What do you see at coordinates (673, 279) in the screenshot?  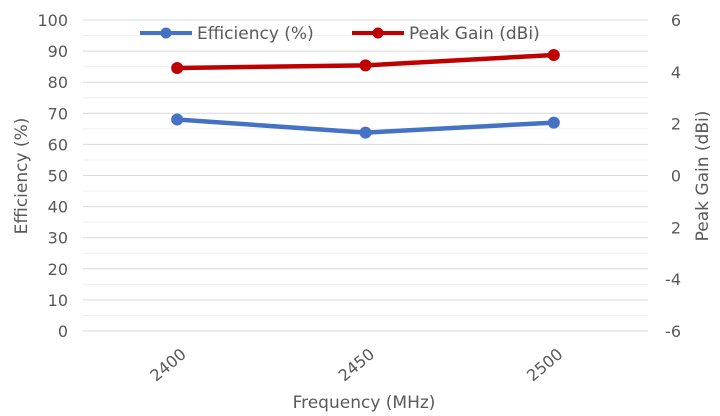 I see `right-tick-label: -4` at bounding box center [673, 279].